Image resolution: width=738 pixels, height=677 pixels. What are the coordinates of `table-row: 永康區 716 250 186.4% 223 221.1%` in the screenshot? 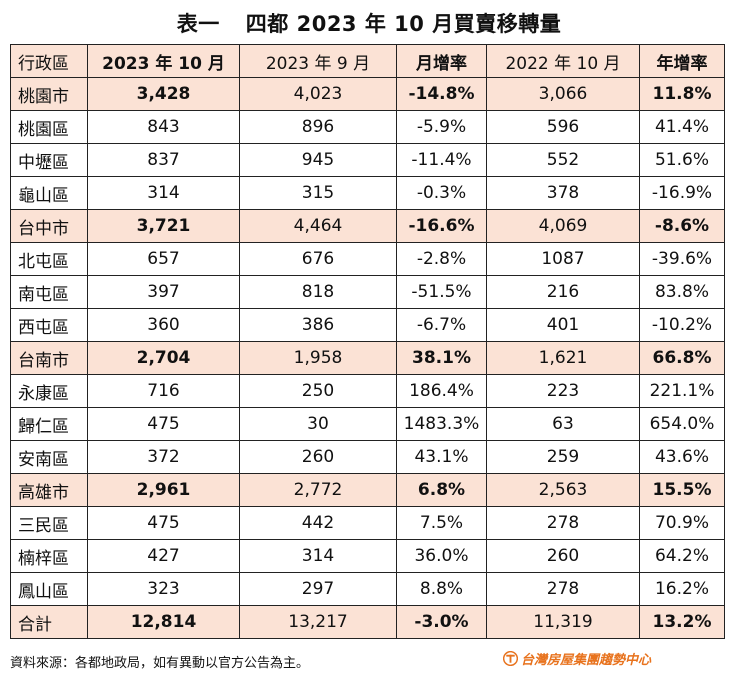 It's located at (367, 391).